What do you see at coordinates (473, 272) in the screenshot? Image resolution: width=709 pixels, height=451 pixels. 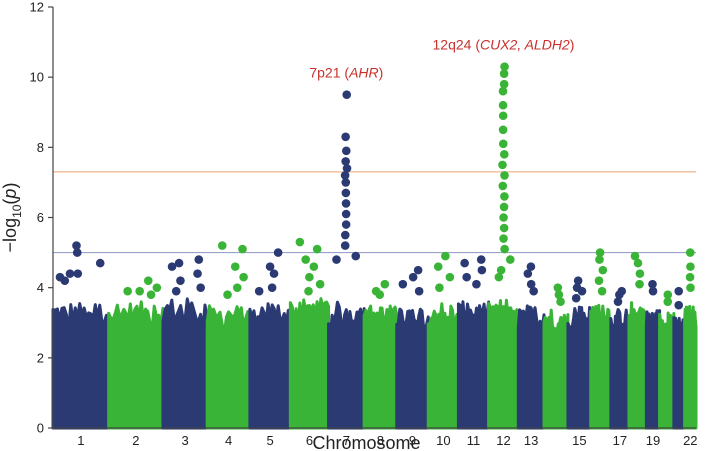 I see `chromosome-11-points` at bounding box center [473, 272].